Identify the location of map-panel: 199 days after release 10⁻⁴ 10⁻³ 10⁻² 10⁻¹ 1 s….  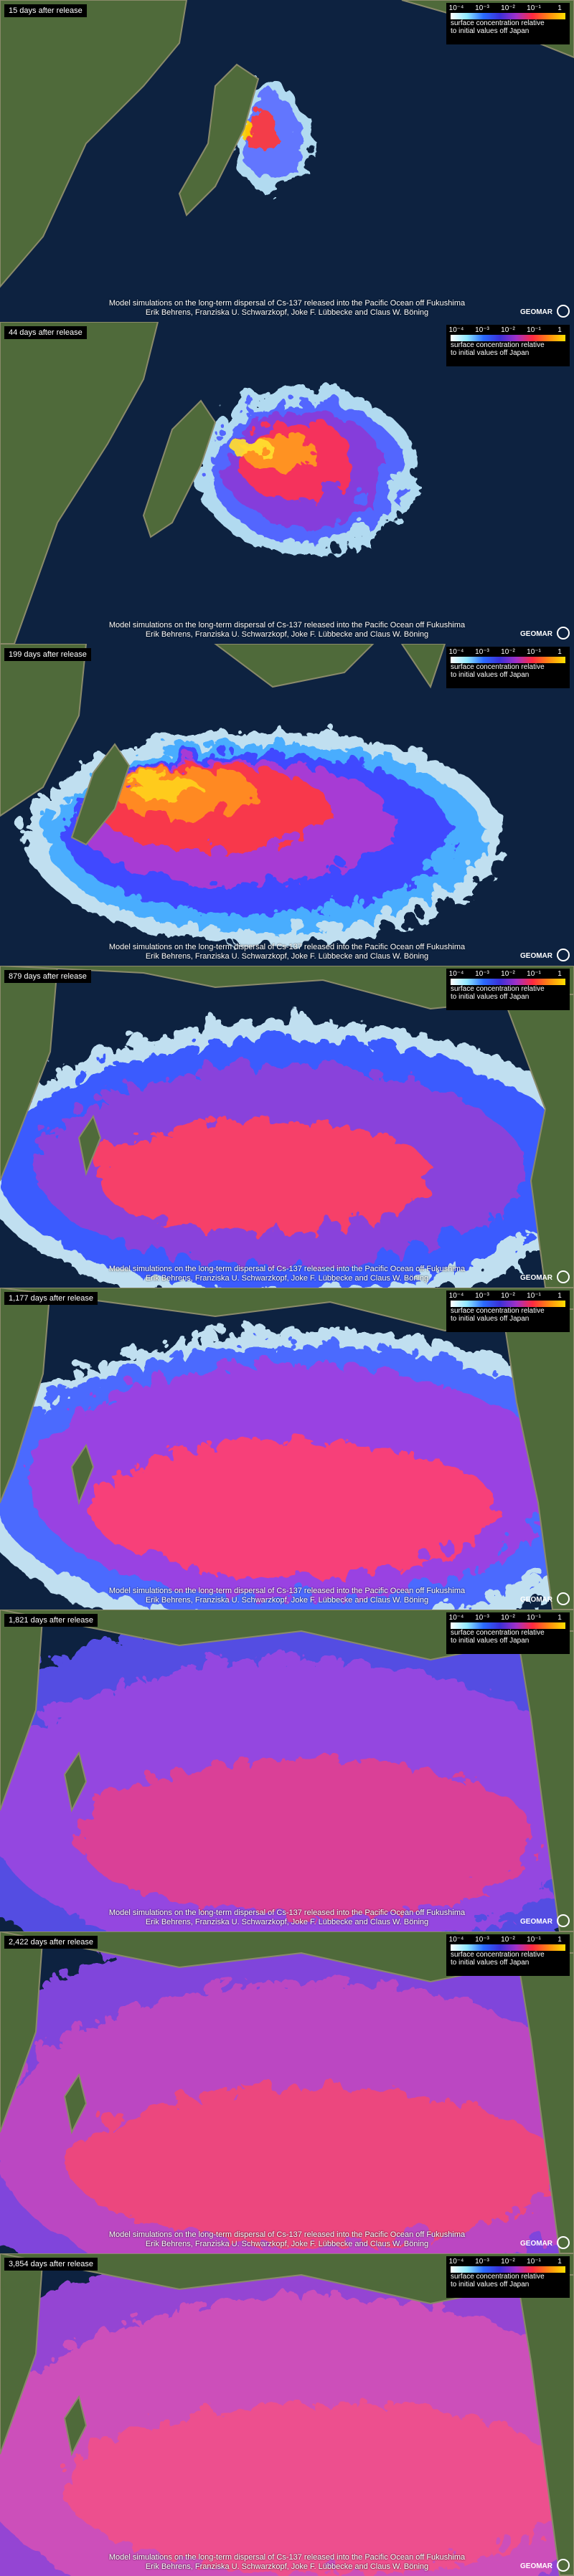
(287, 805).